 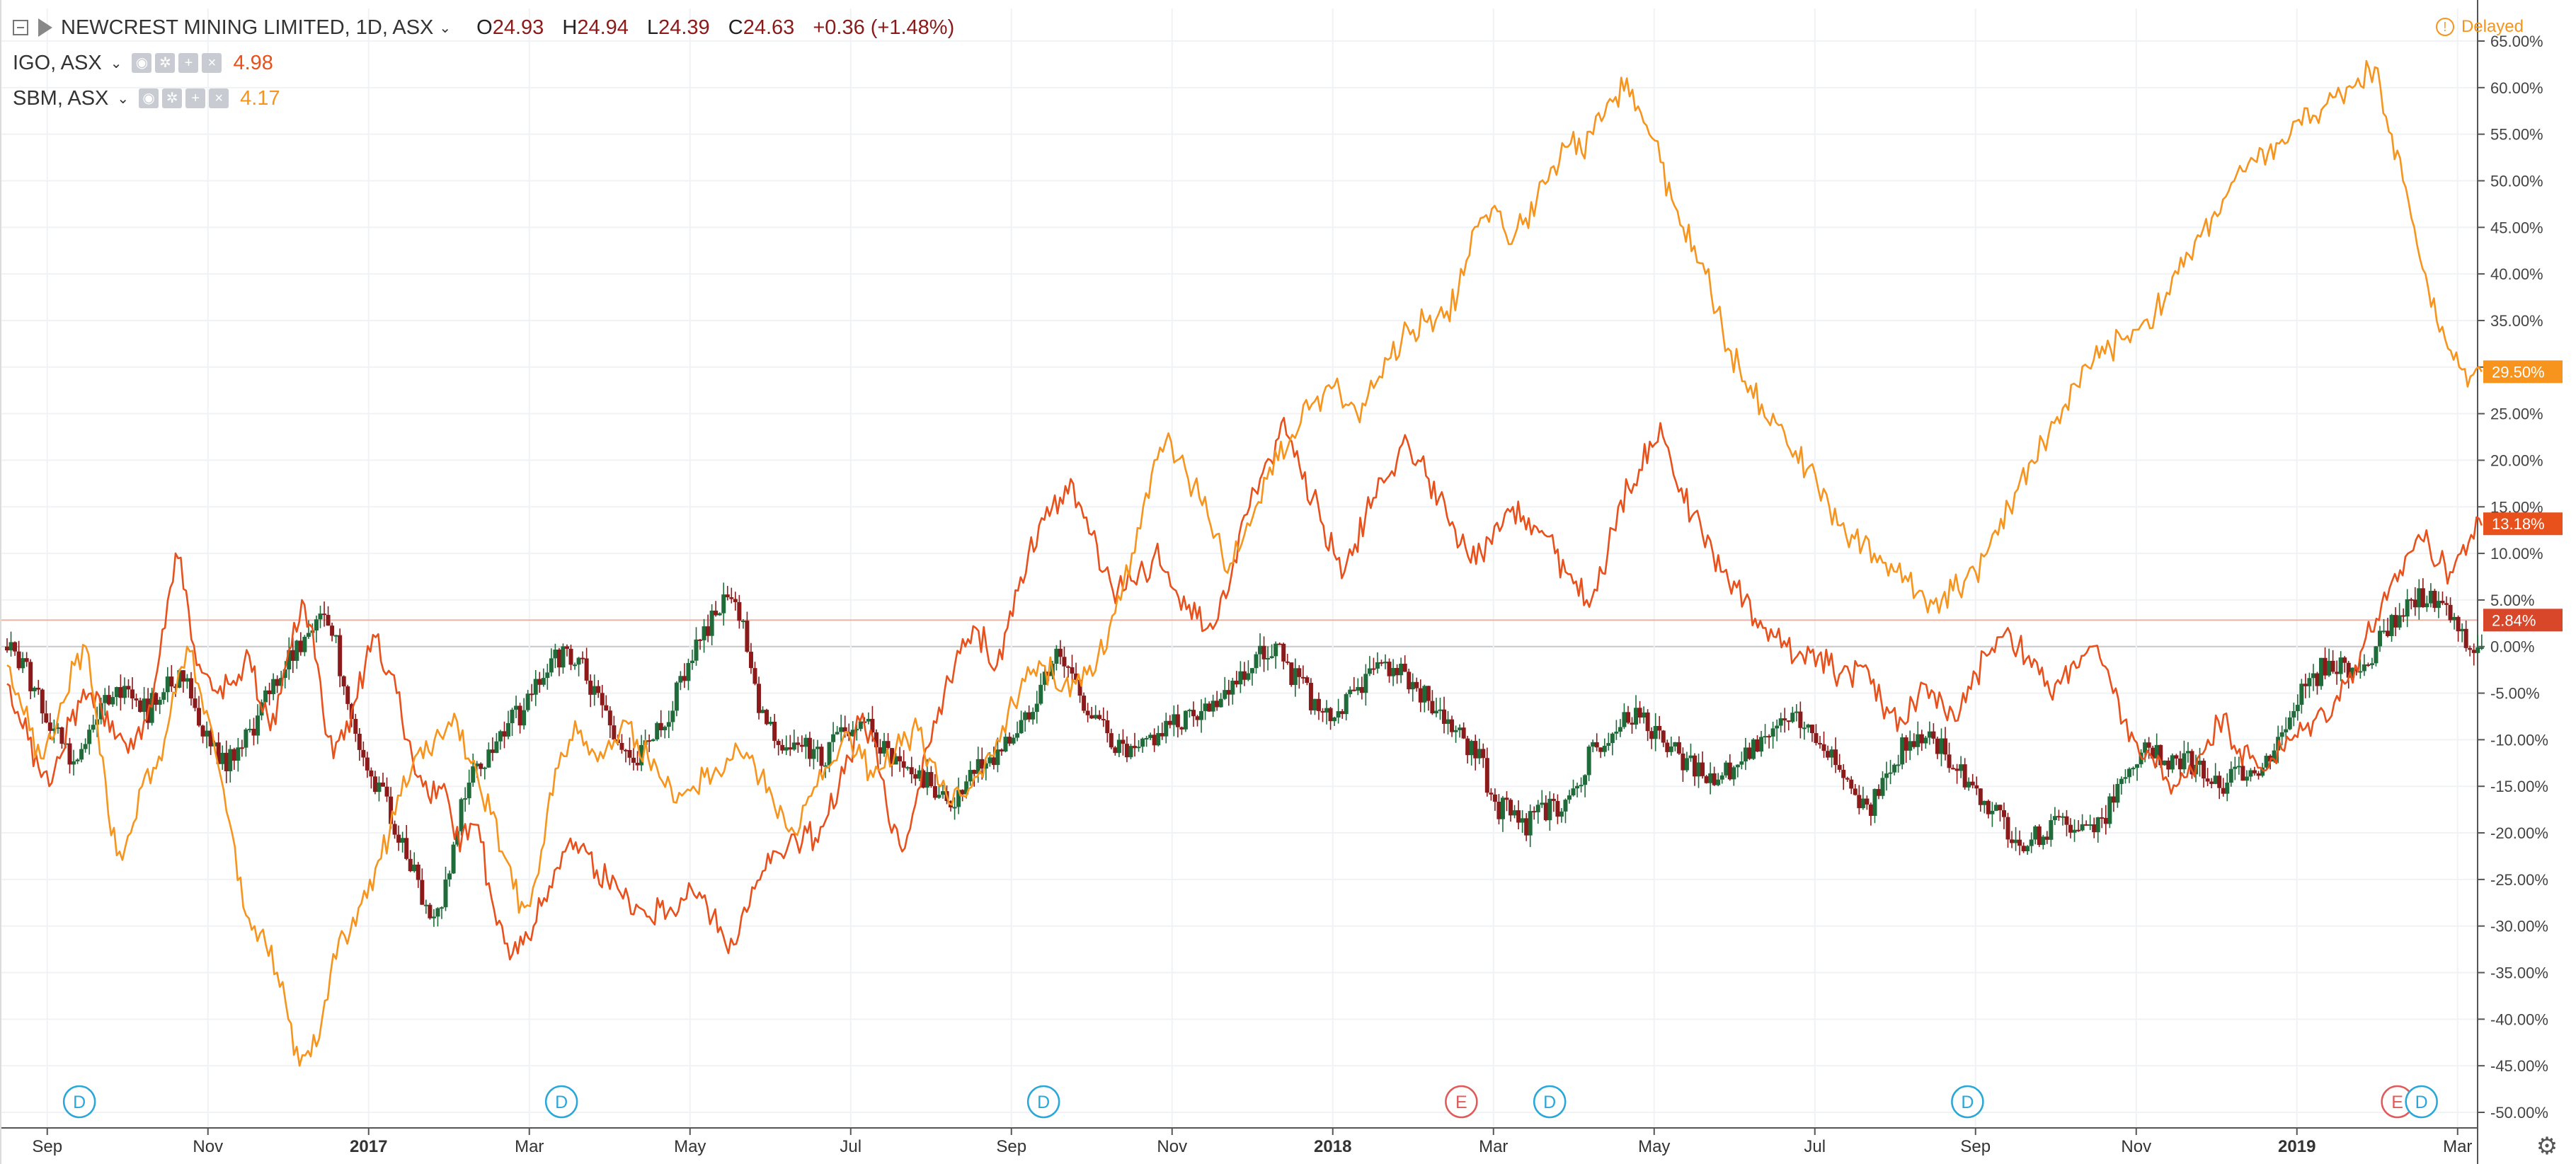 What do you see at coordinates (20, 28) in the screenshot?
I see `collapse-legend-icon` at bounding box center [20, 28].